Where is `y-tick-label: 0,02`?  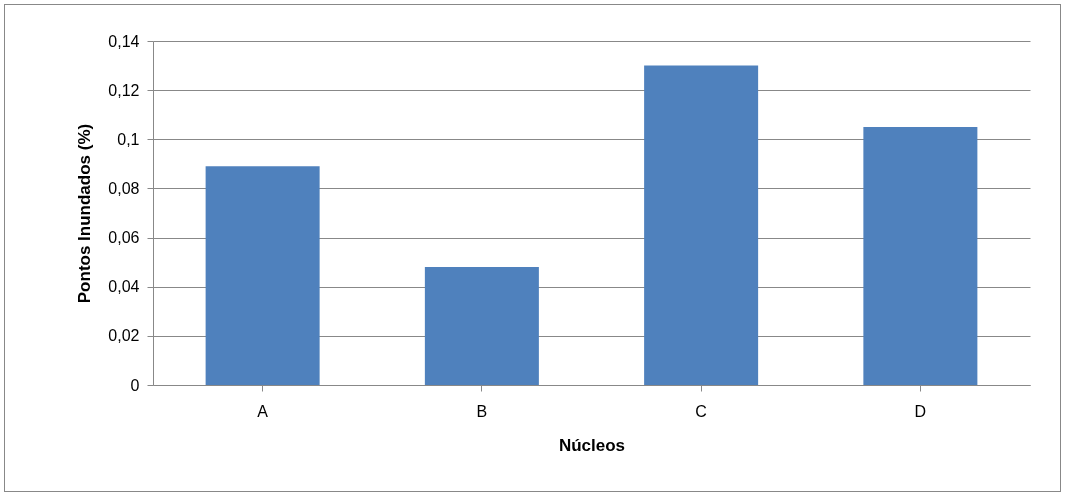
y-tick-label: 0,02 is located at coordinates (124, 336).